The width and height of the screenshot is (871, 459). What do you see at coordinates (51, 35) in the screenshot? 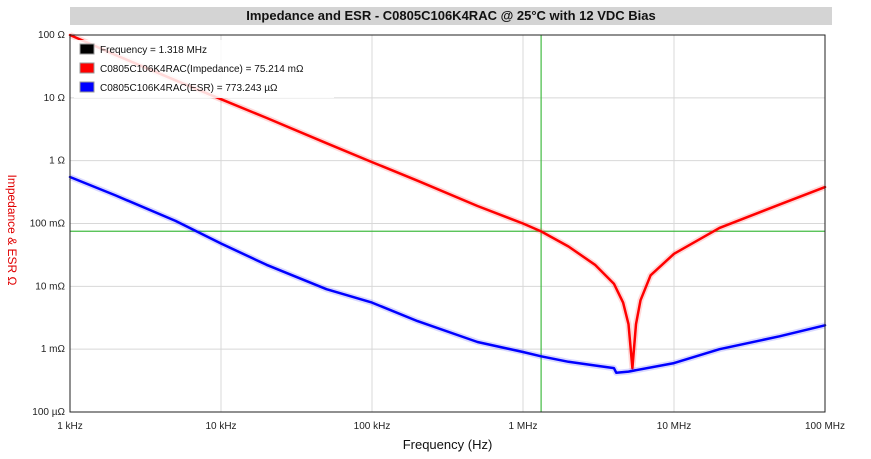
I see `y-tick-label: 100 Ω` at bounding box center [51, 35].